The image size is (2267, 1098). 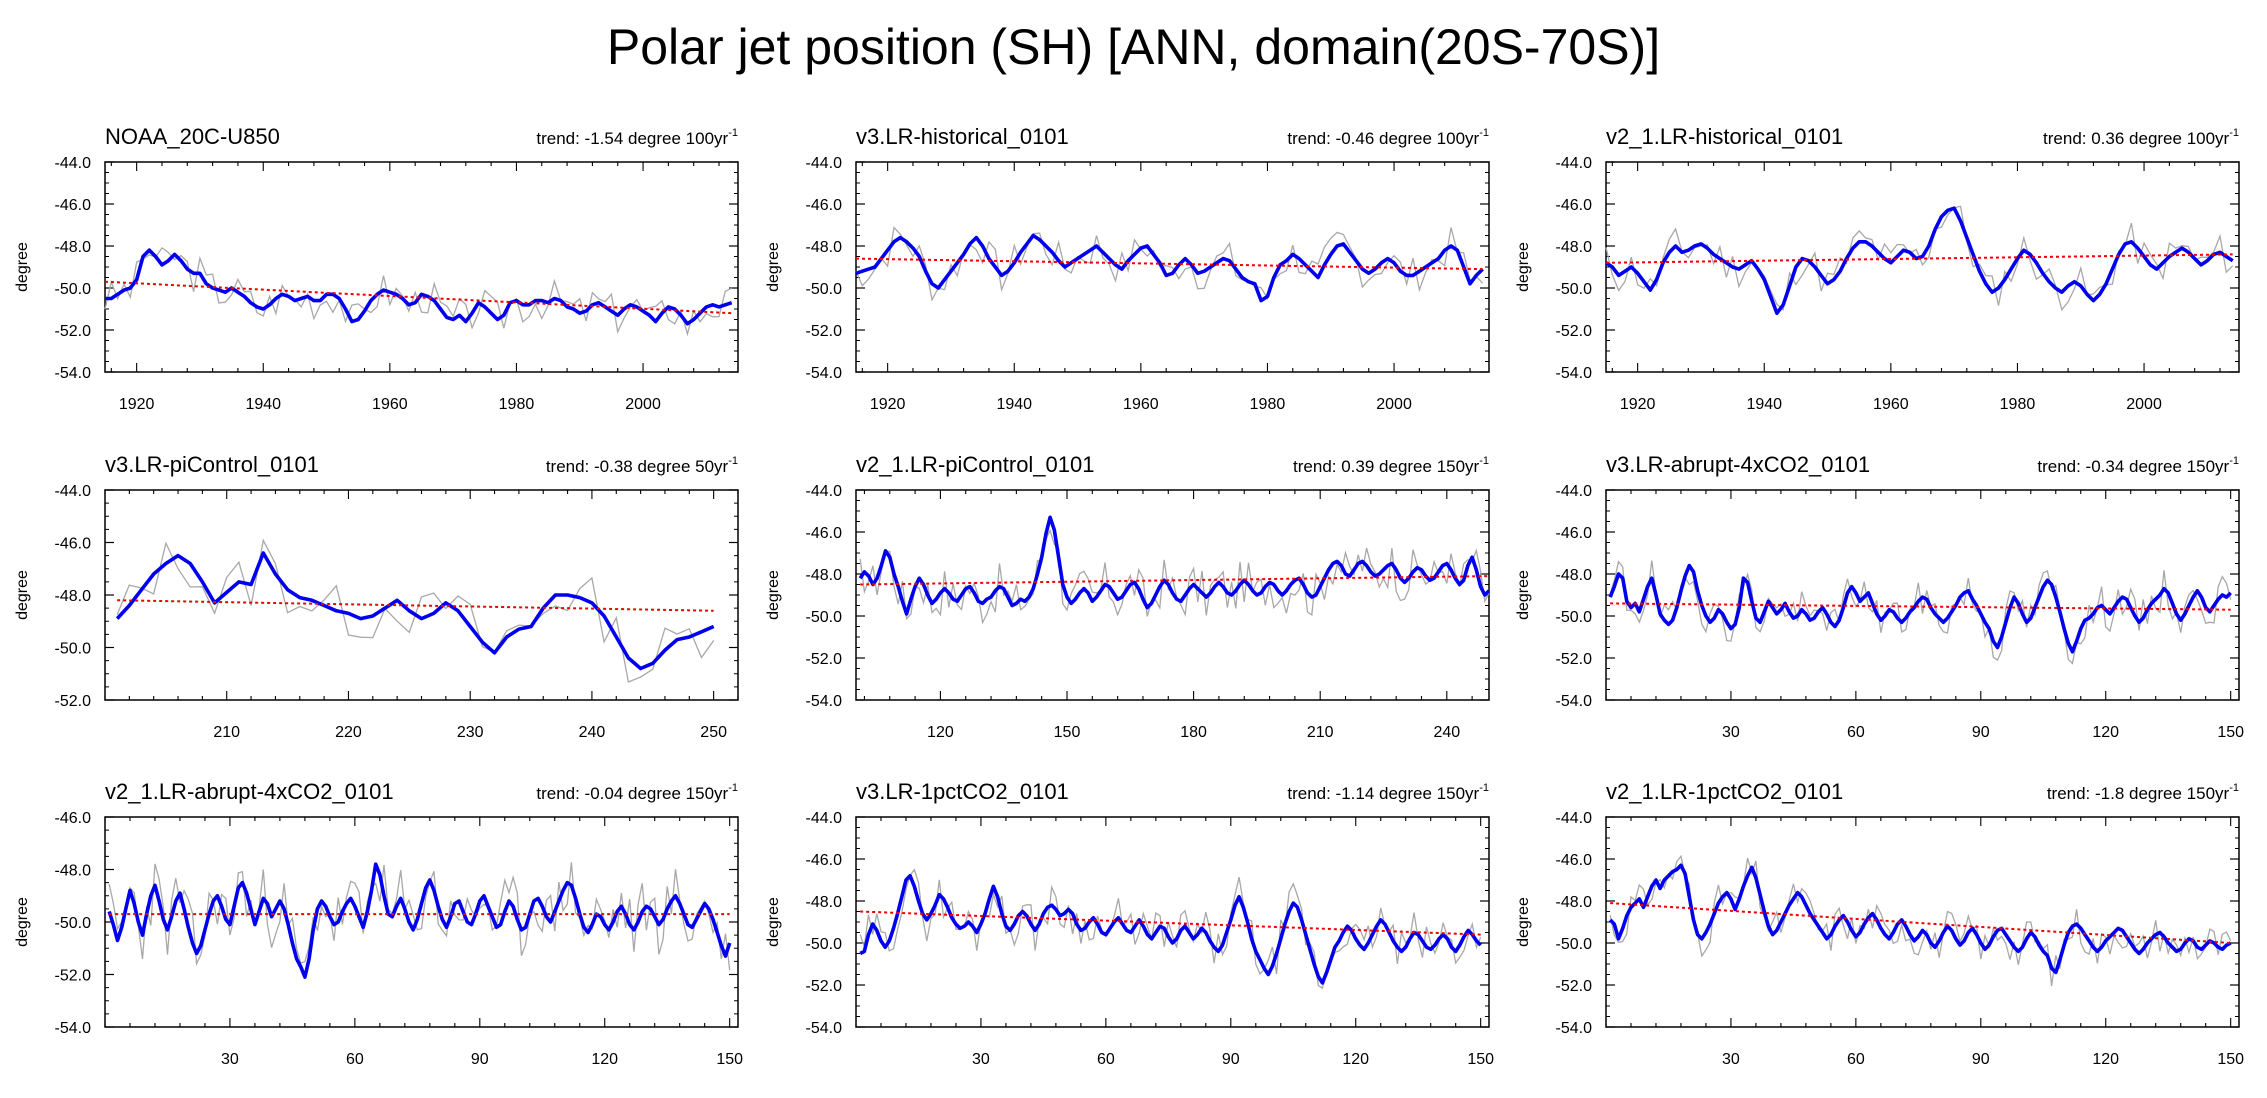 I want to click on x-tick-label: 210, so click(x=226, y=732).